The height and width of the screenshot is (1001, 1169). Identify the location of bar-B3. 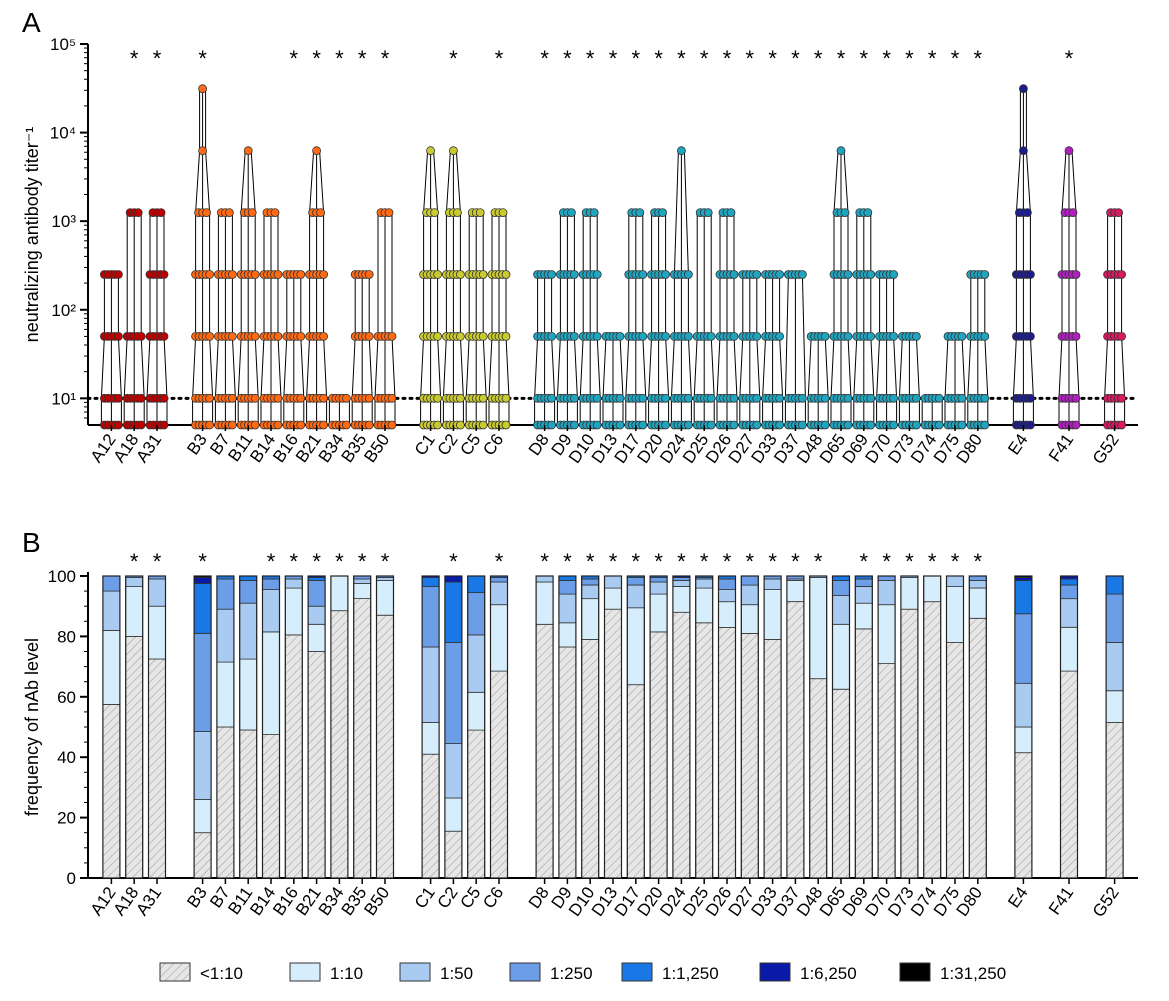
(202, 727).